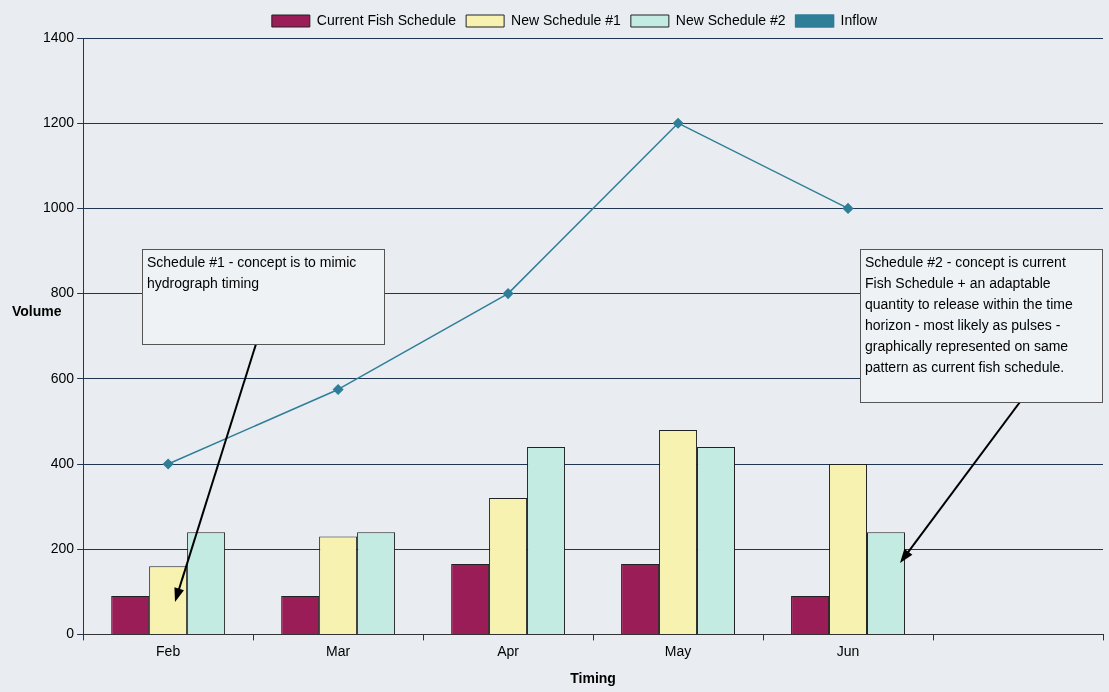 The image size is (1109, 692). Describe the element at coordinates (848, 650) in the screenshot. I see `x-tick-label: Jun` at that location.